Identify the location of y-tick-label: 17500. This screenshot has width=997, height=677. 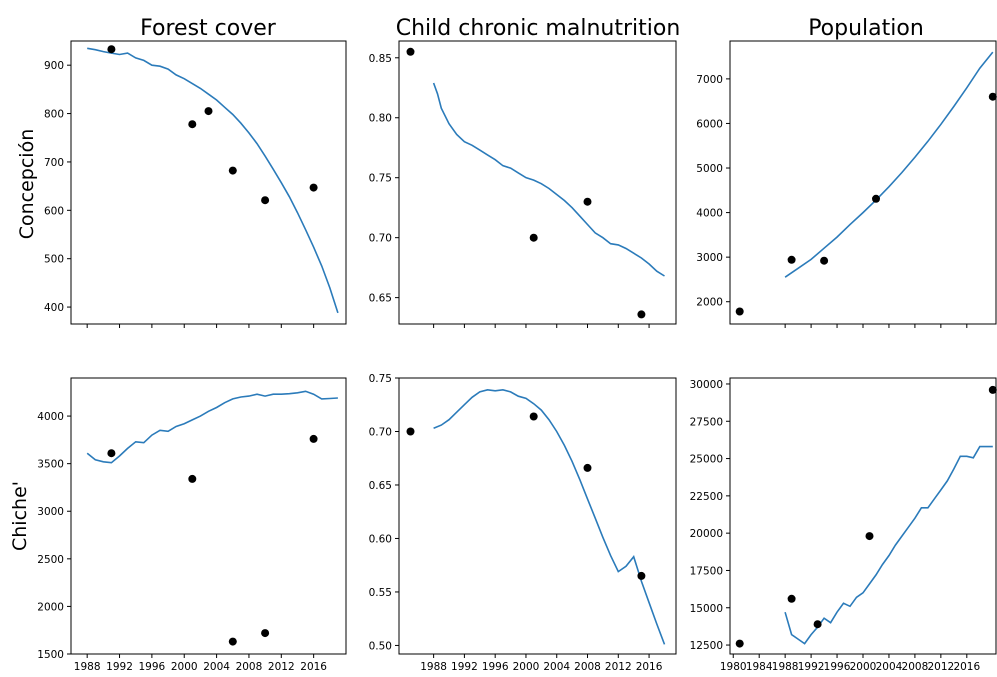
(706, 571).